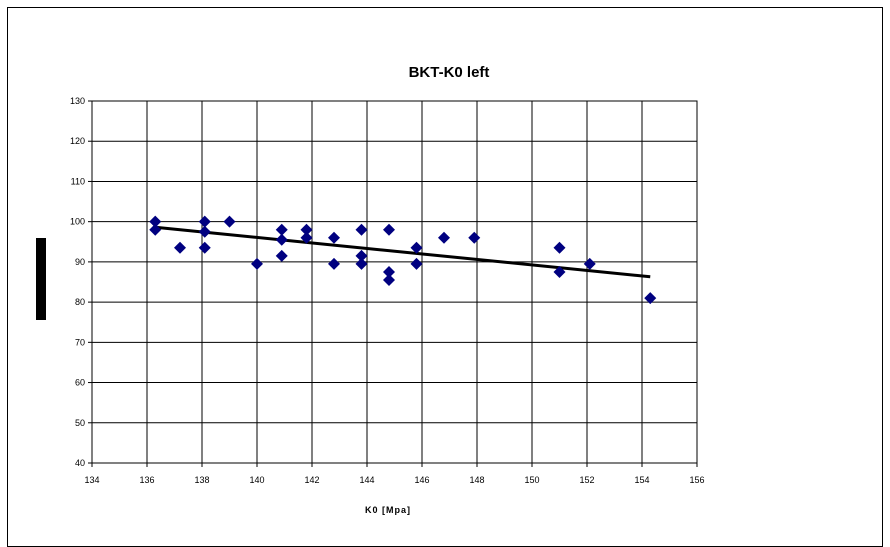 The height and width of the screenshot is (547, 890). Describe the element at coordinates (77, 222) in the screenshot. I see `y-tick-label: 100` at that location.